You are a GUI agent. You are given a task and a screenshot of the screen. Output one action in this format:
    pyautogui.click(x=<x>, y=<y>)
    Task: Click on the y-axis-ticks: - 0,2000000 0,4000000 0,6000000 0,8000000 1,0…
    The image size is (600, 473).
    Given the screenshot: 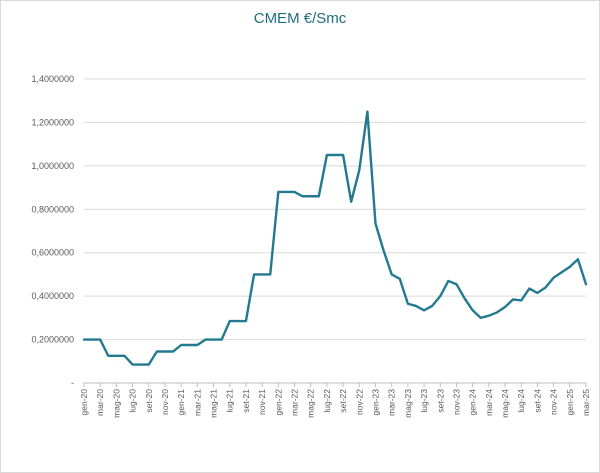 What is the action you would take?
    pyautogui.click(x=52, y=231)
    